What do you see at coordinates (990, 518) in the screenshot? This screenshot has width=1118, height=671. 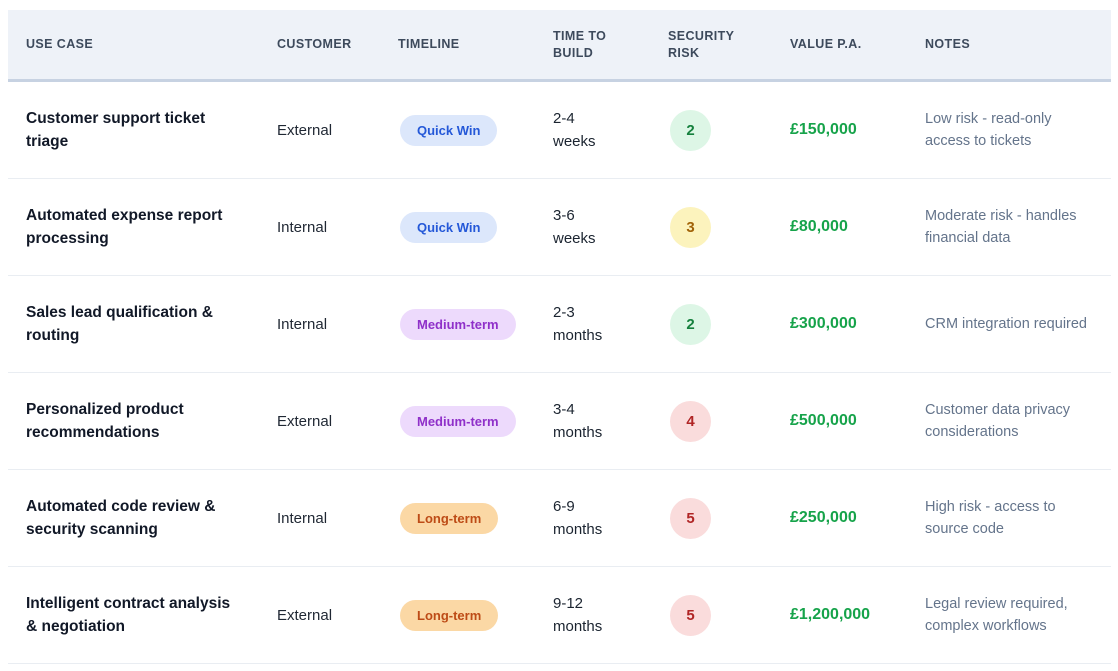 I see `notes-cell: High risk - access to source code` at bounding box center [990, 518].